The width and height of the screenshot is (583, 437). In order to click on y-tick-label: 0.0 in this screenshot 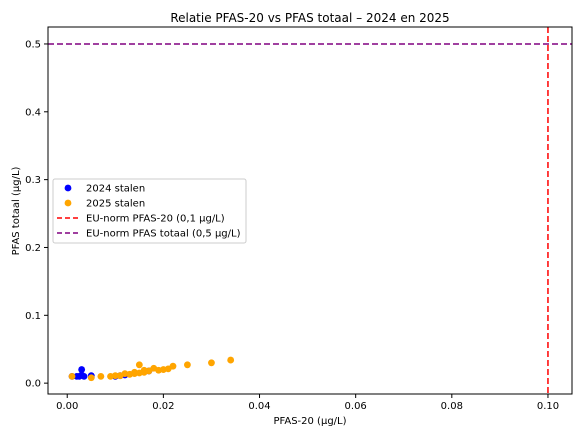, I will do `click(33, 384)`.